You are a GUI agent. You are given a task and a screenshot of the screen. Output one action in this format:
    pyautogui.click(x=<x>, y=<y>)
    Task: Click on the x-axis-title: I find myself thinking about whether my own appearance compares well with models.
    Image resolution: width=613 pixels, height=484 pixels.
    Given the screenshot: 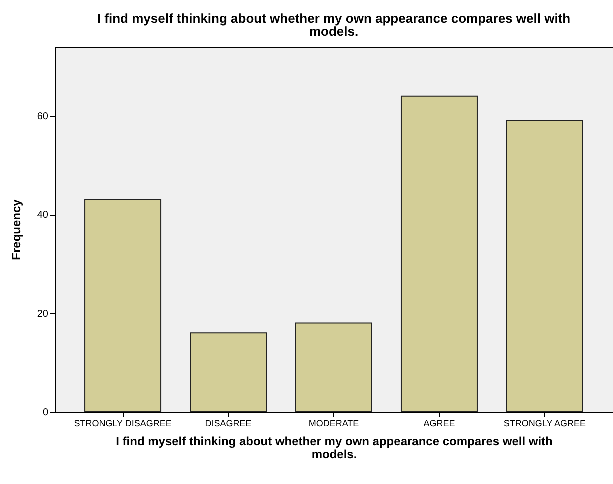 What is the action you would take?
    pyautogui.click(x=334, y=448)
    